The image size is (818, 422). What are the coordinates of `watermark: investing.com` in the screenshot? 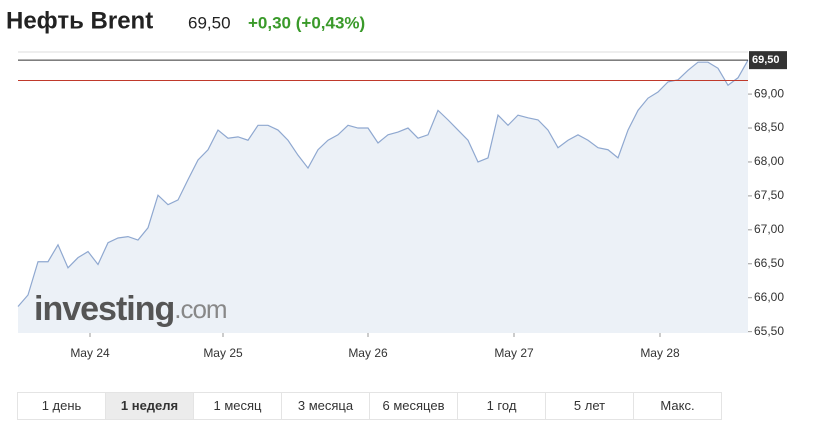 It's located at (130, 309).